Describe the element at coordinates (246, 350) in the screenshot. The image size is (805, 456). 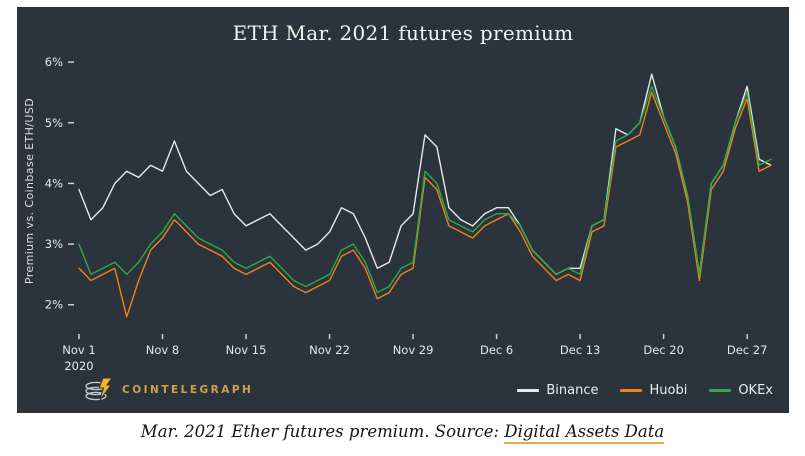
I see `x-tick-label: Nov 15` at that location.